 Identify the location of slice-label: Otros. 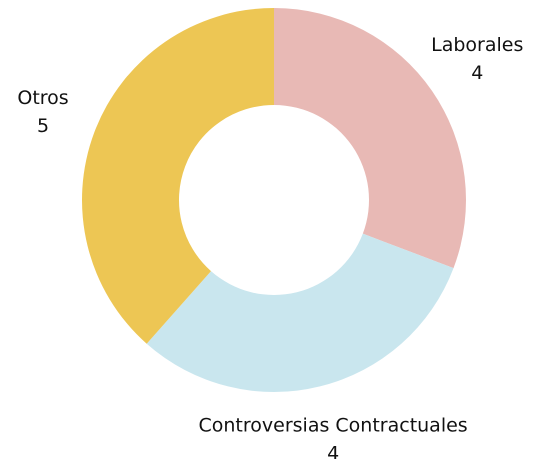
(42, 98).